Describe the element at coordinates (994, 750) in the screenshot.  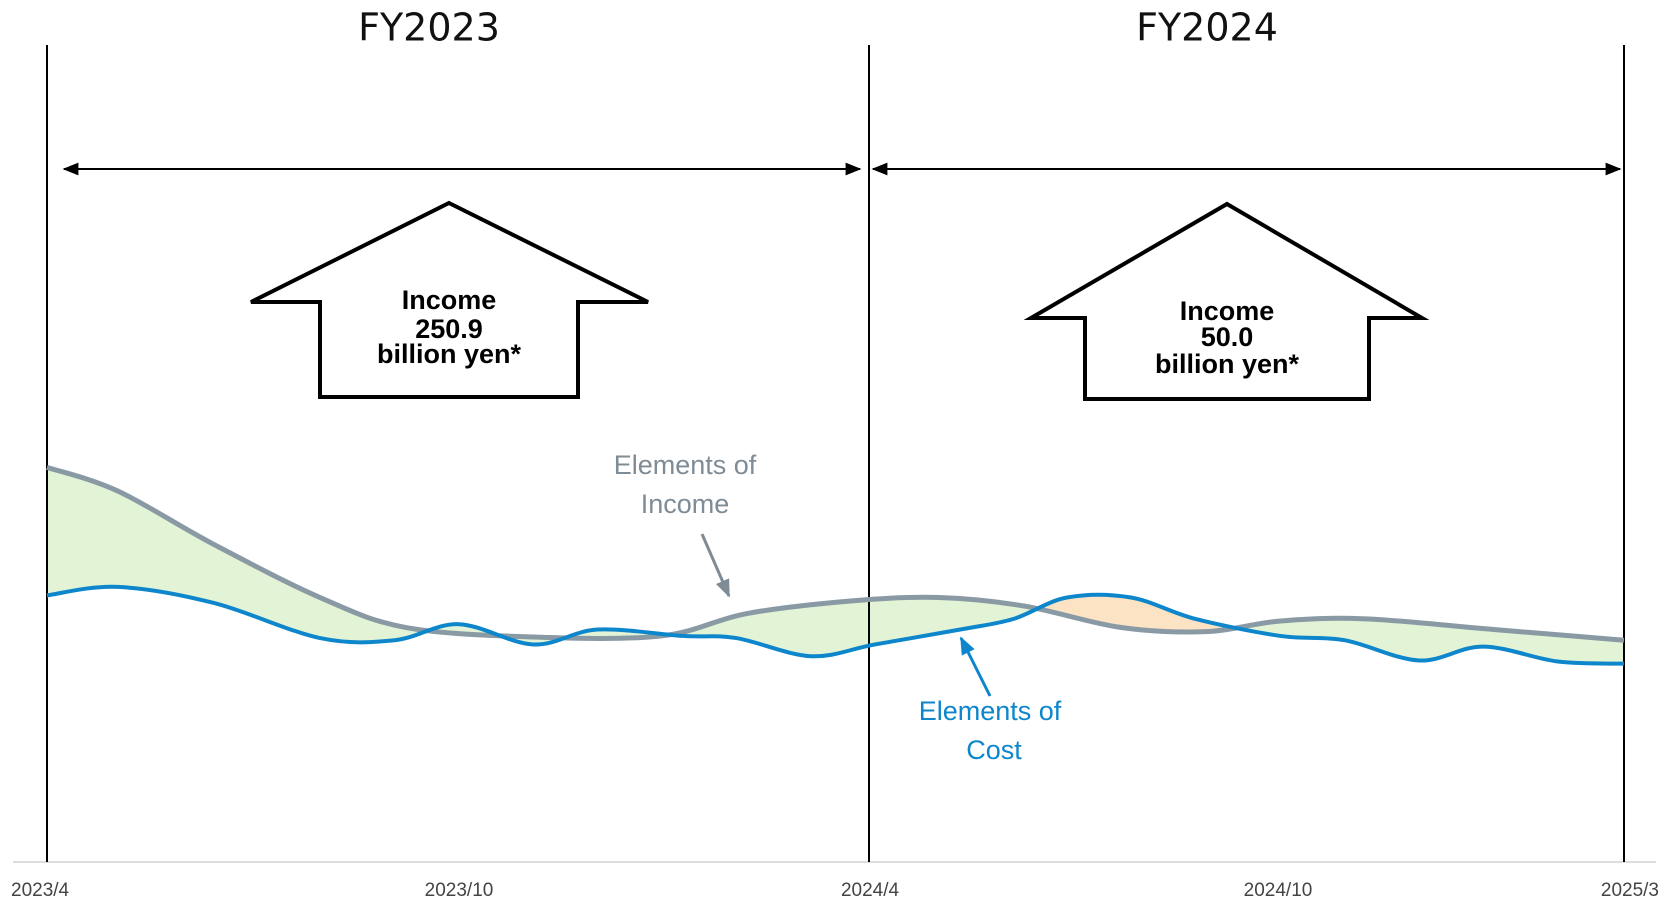
I see `curve-label: Cost` at that location.